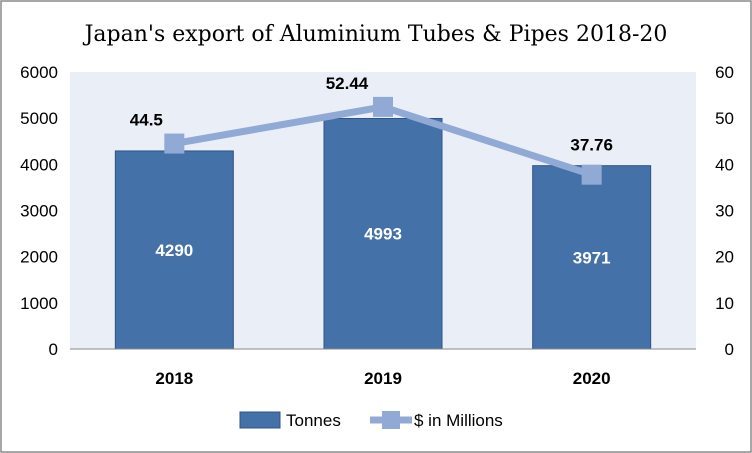 Image resolution: width=752 pixels, height=453 pixels. What do you see at coordinates (53, 349) in the screenshot?
I see `left-tick-label: 0` at bounding box center [53, 349].